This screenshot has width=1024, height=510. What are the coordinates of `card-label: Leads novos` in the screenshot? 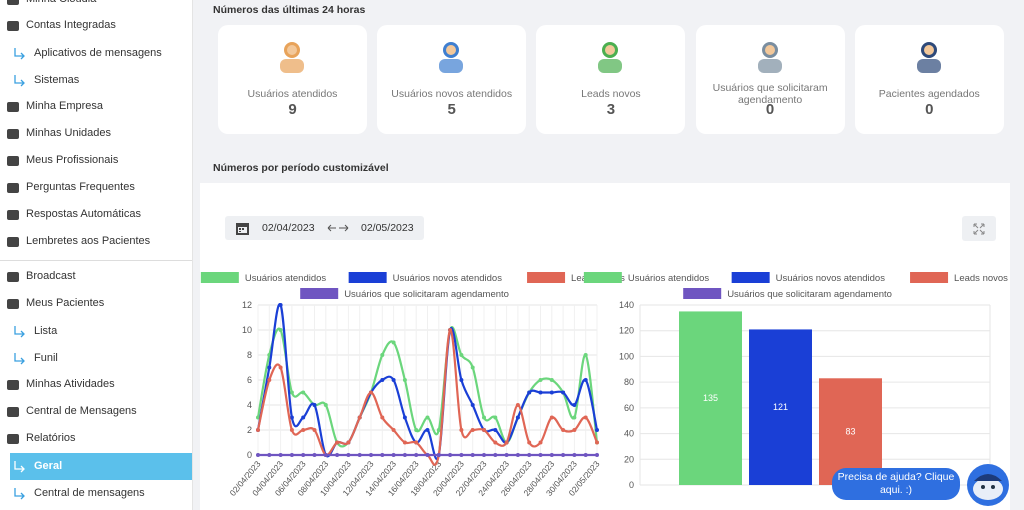 It's located at (611, 94).